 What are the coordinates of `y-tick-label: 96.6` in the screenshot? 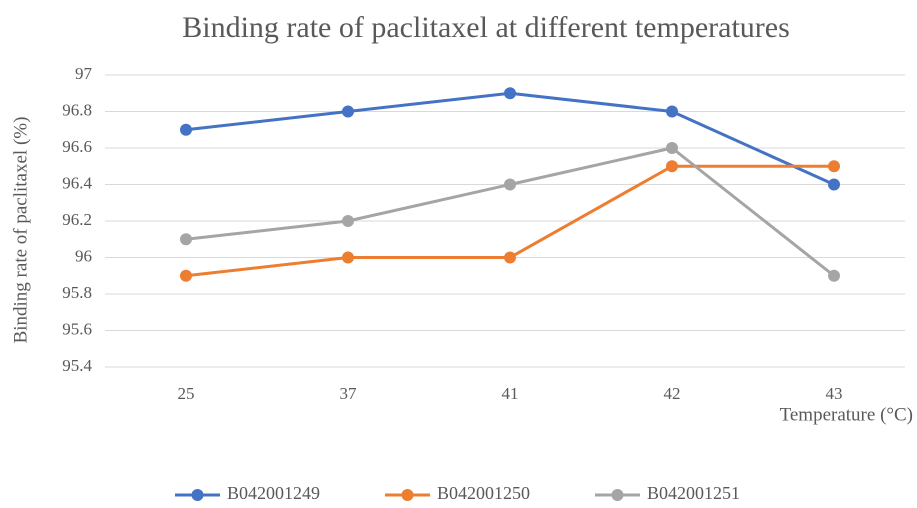 It's located at (77, 146).